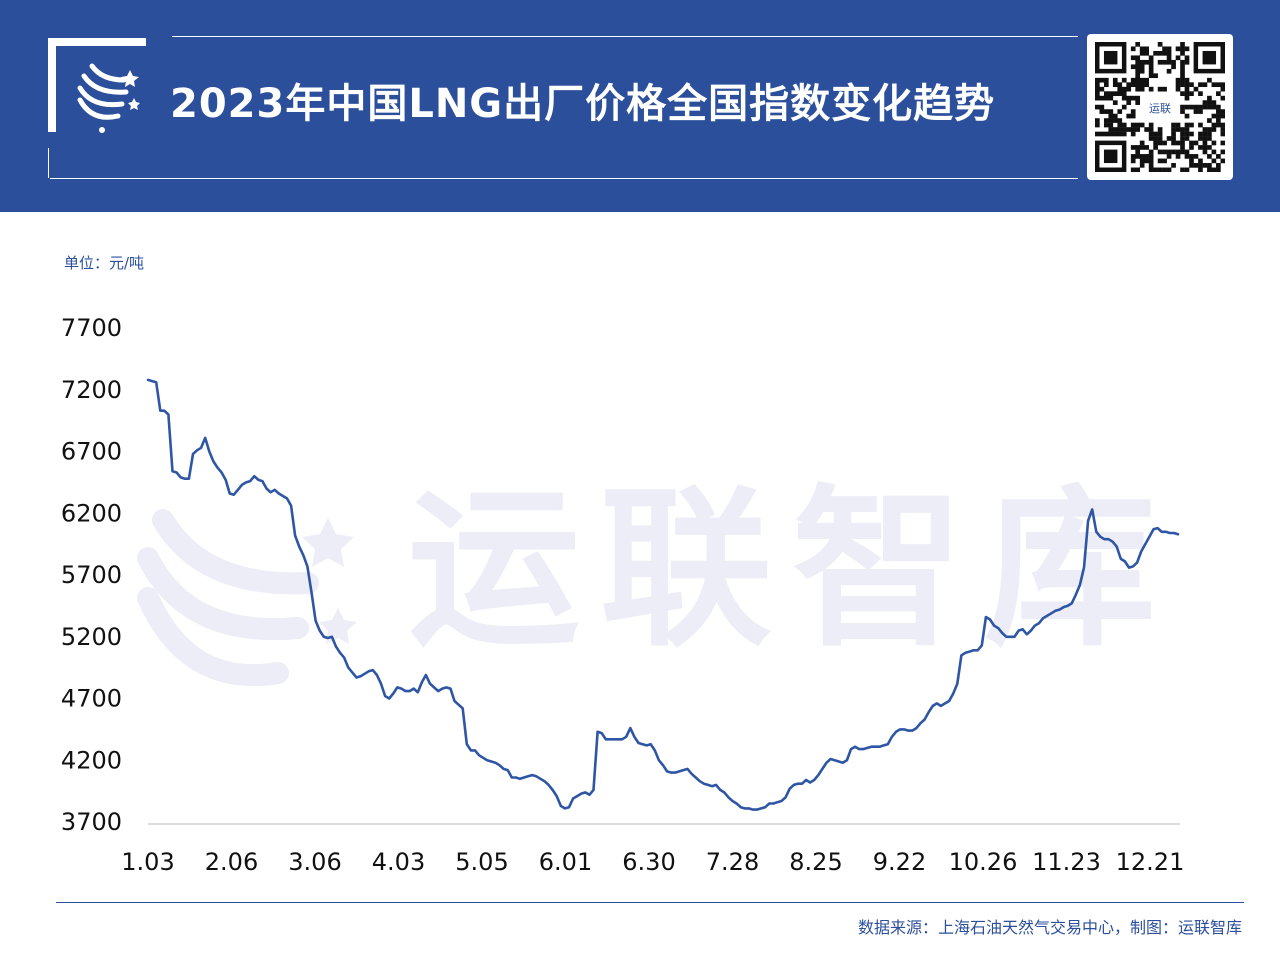 The width and height of the screenshot is (1280, 960). I want to click on y-tick-label: 5700, so click(91, 575).